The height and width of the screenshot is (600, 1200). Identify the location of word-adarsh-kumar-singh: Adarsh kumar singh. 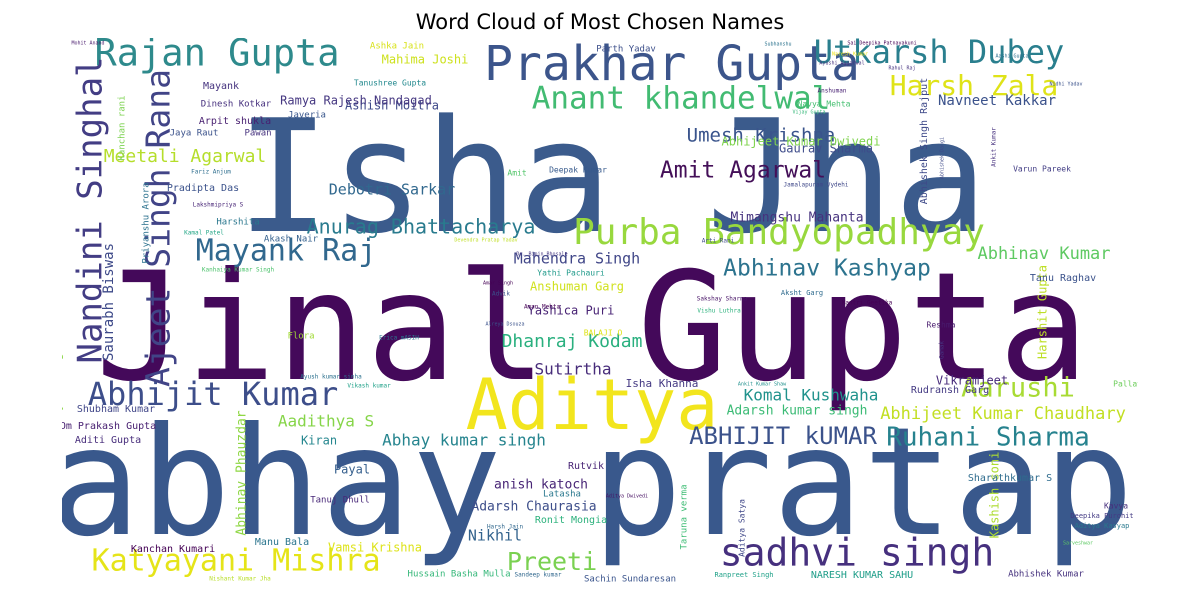
(797, 411).